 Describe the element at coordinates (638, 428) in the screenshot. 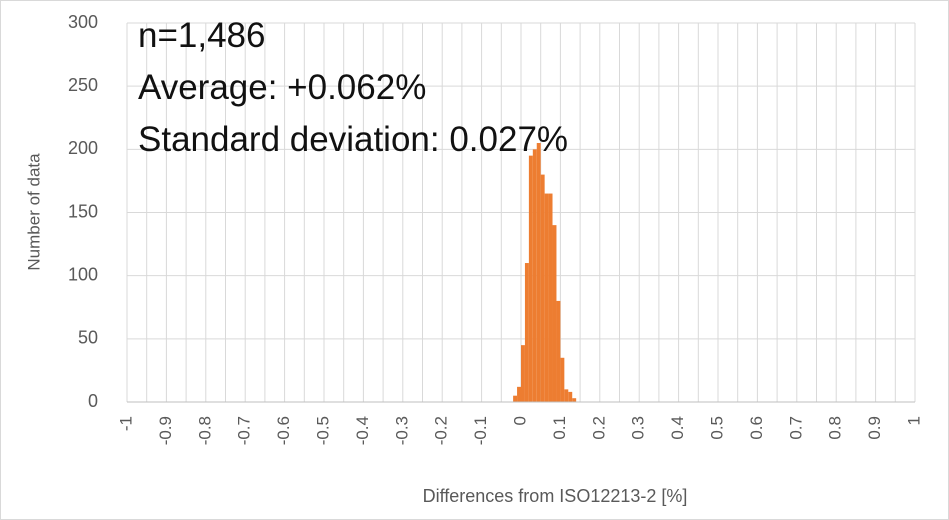

I see `x-tick-label: 0.3` at that location.